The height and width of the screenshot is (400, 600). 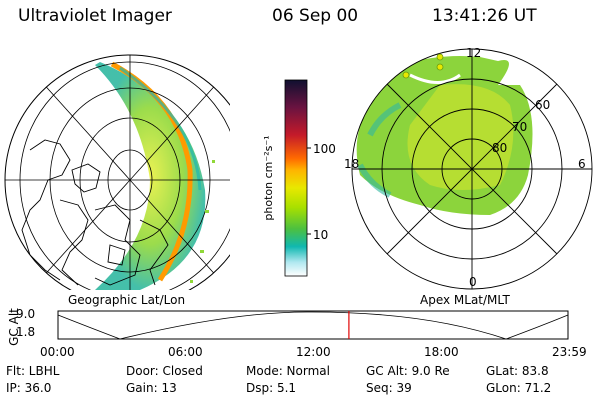 I want to click on time-tick-2359: 23:59, so click(x=569, y=352).